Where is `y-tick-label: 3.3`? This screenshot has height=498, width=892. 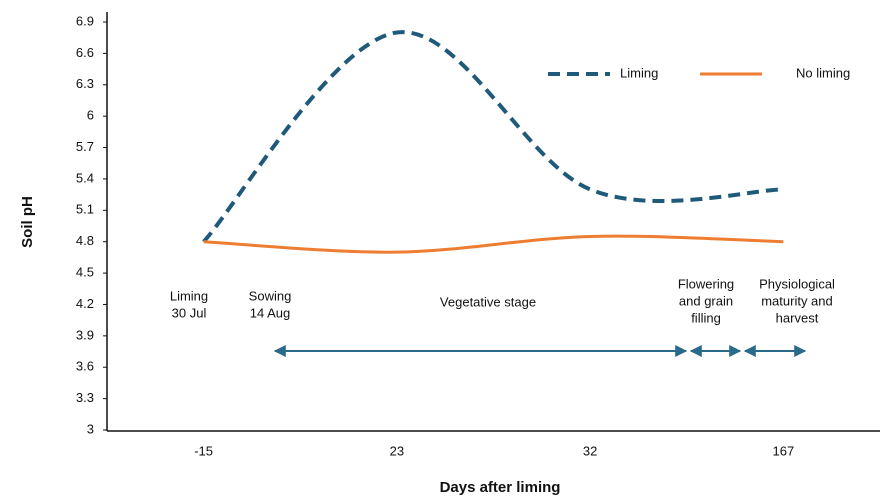 y-tick-label: 3.3 is located at coordinates (85, 397).